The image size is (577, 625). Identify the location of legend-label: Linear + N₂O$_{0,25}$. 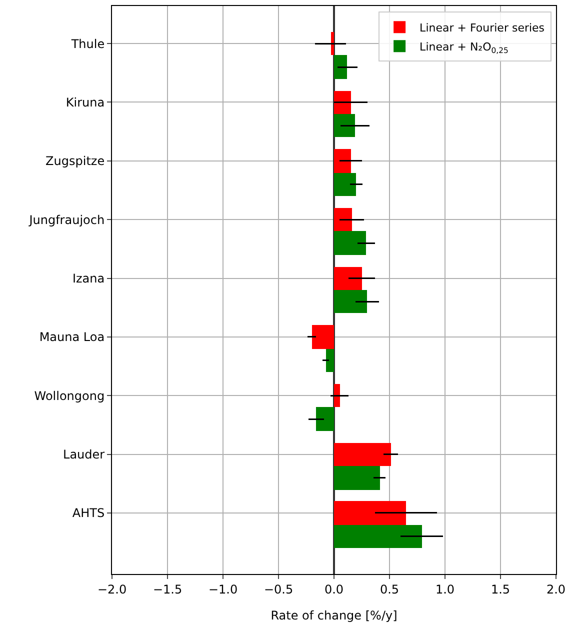
(464, 47).